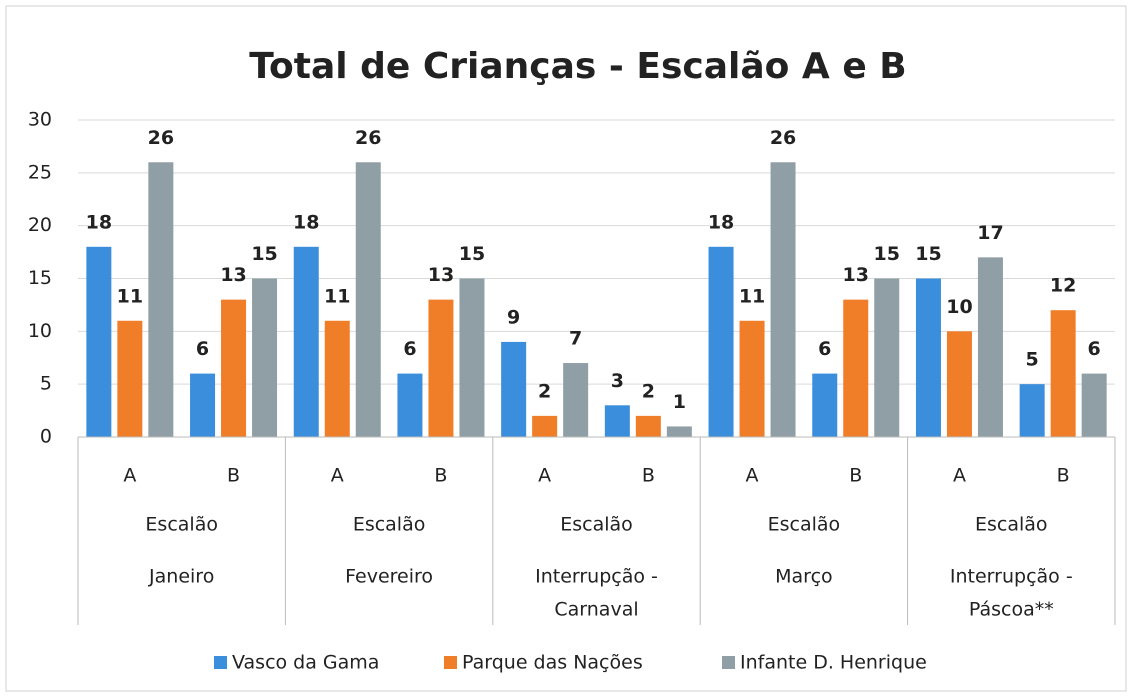 This screenshot has height=697, width=1132. I want to click on group-label: Janeiro, so click(181, 577).